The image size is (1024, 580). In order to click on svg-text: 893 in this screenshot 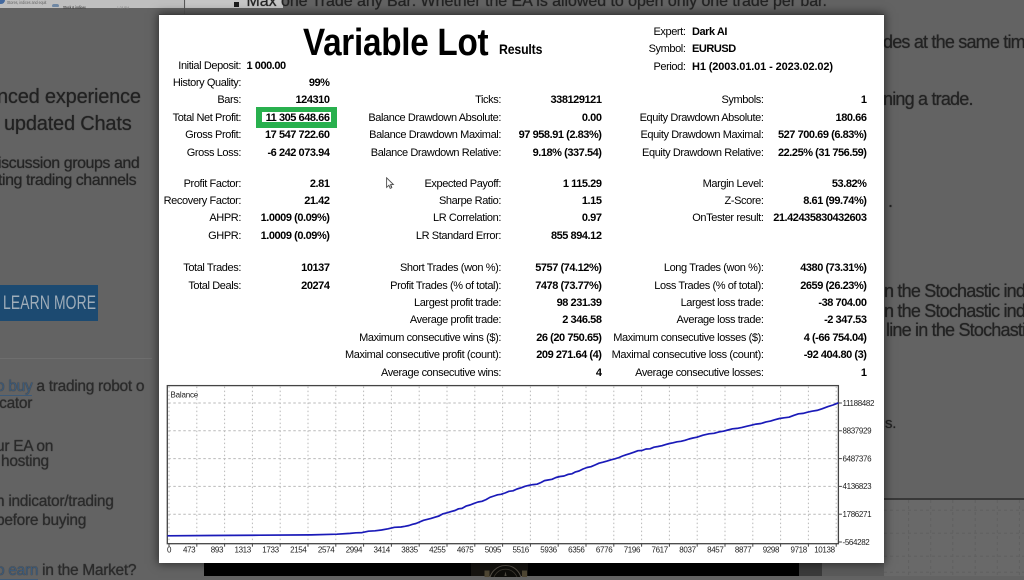, I will do `click(217, 550)`.